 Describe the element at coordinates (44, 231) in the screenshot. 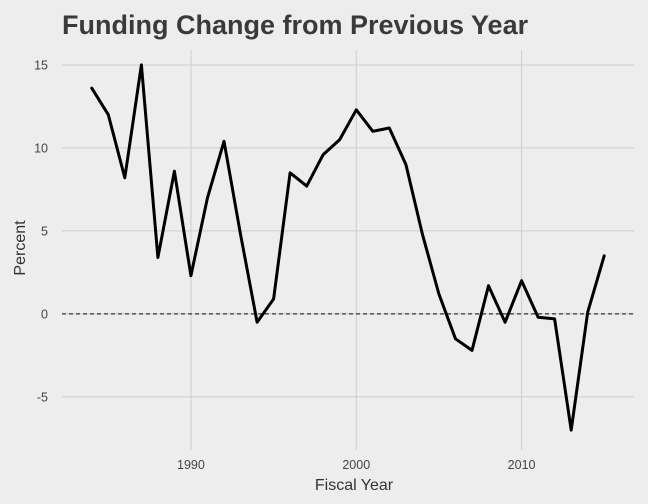

I see `y-tick-label: 5` at that location.